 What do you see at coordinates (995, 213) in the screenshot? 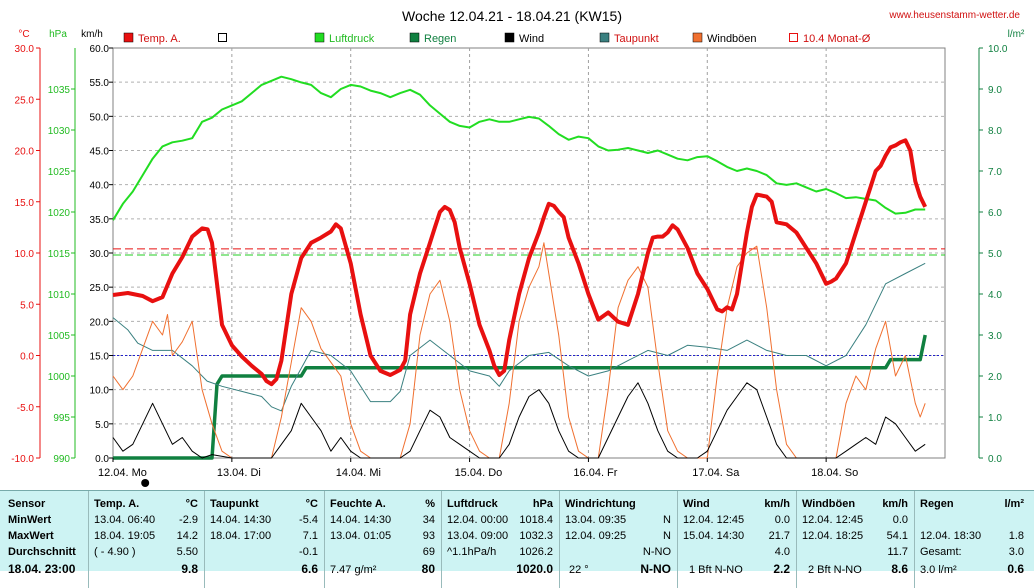
I see `rain-tick-label: 6.0` at bounding box center [995, 213].